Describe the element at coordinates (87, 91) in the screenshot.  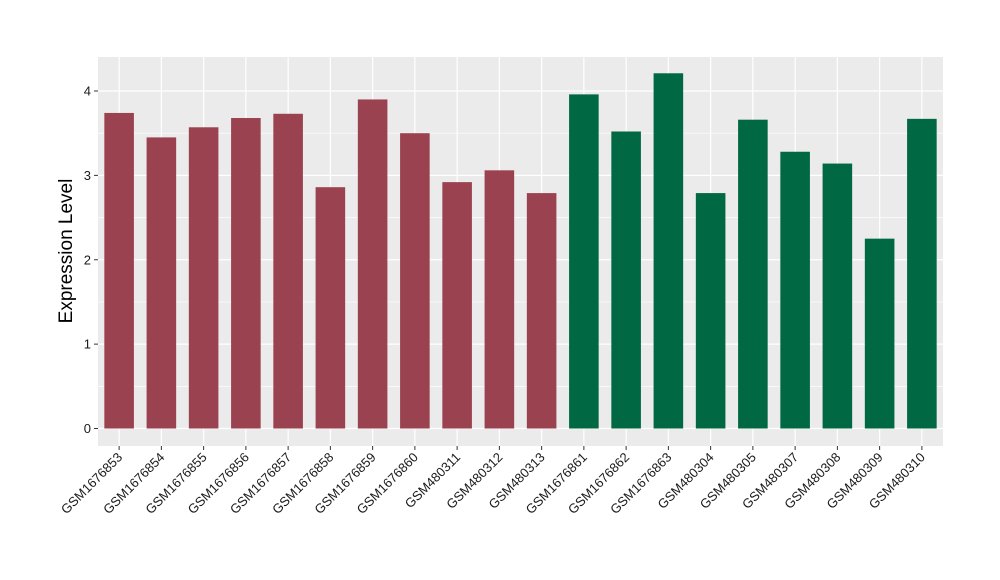
I see `y-tick-label: 4` at that location.